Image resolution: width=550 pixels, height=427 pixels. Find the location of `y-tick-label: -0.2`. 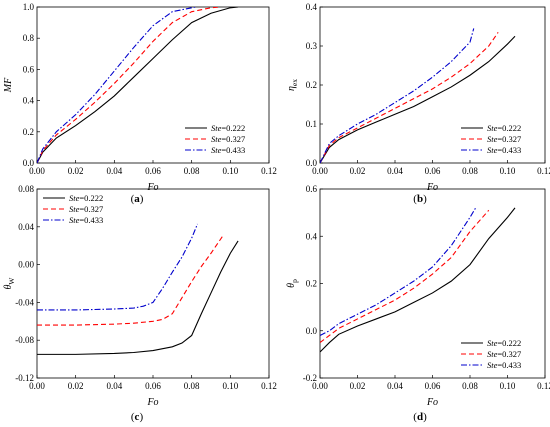

y-tick-label: -0.2 is located at coordinates (310, 378).